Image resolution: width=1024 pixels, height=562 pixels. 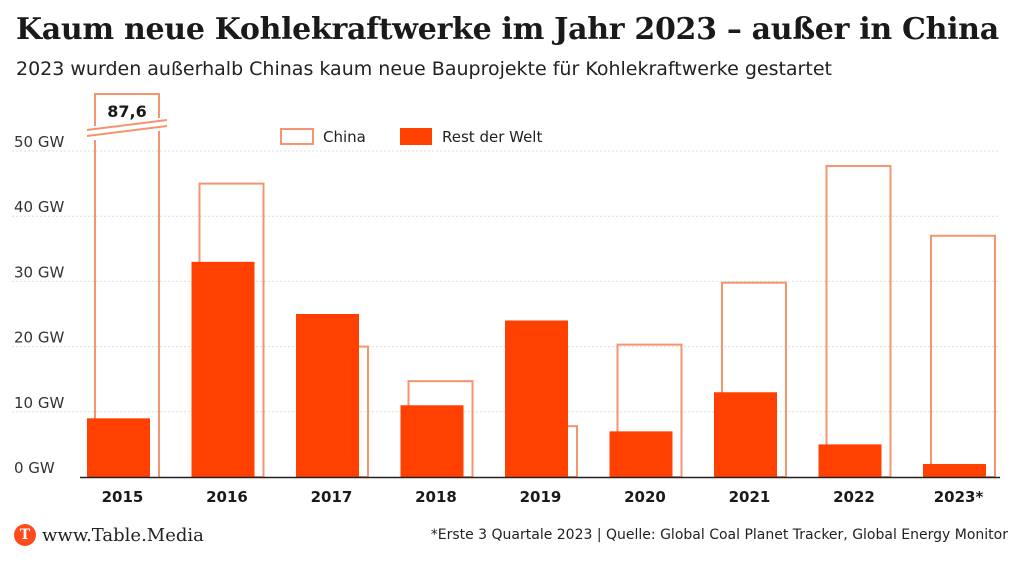 What do you see at coordinates (34, 468) in the screenshot?
I see `y-tick-label: 0 GW` at bounding box center [34, 468].